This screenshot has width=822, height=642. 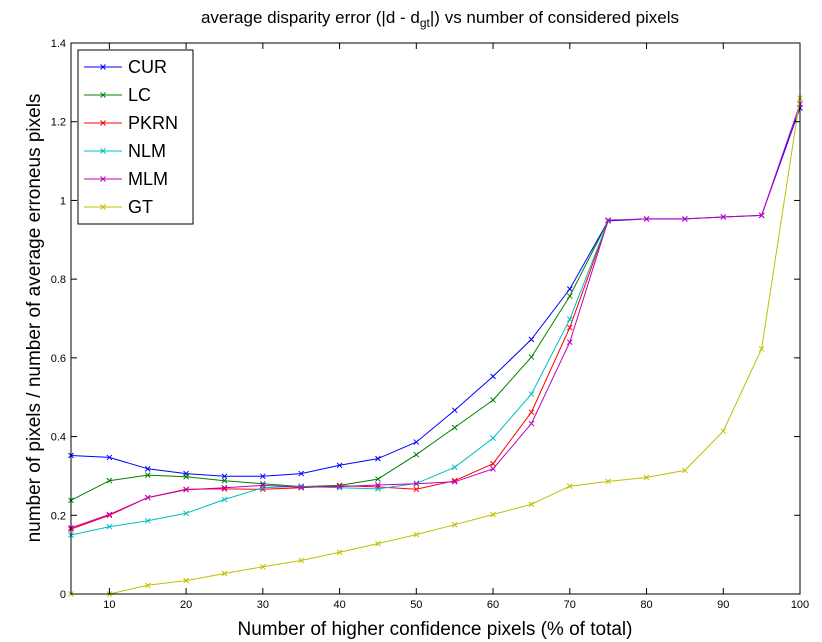 What do you see at coordinates (723, 605) in the screenshot?
I see `x-tick-label: 90` at bounding box center [723, 605].